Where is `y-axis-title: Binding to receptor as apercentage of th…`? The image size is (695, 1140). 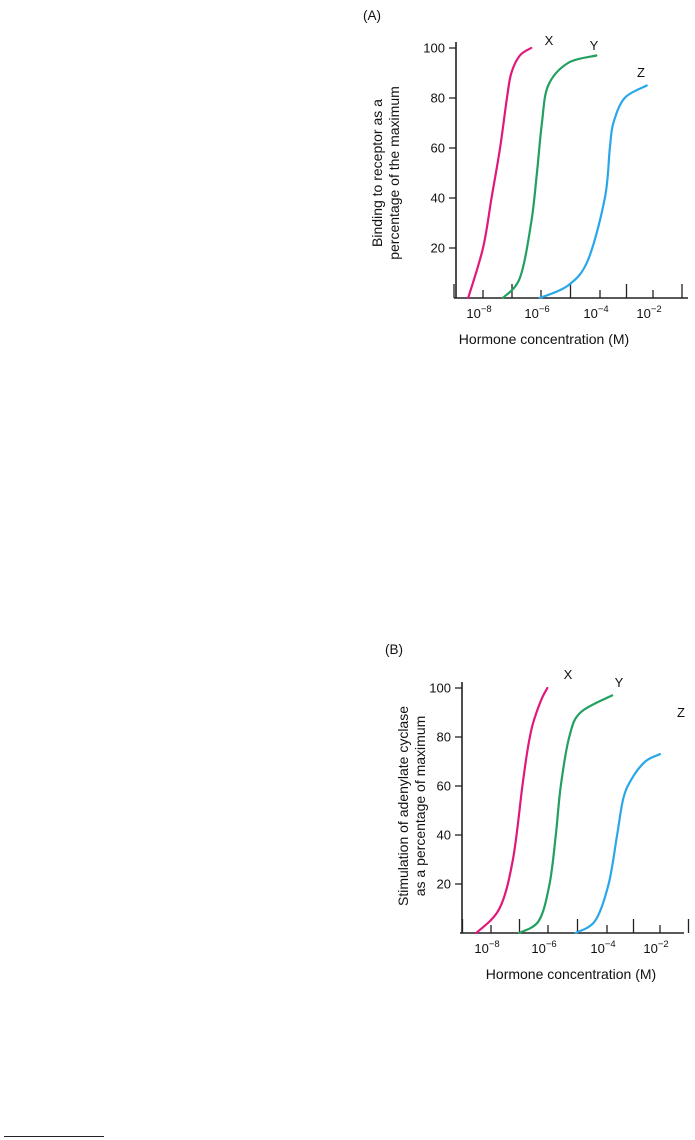
y-axis-title: Binding to receptor as apercentage of th… is located at coordinates (385, 173).